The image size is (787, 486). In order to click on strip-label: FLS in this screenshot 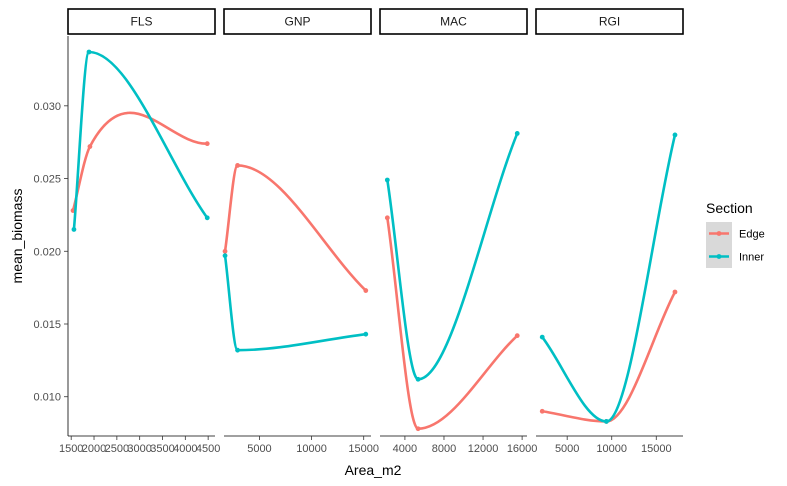, I will do `click(141, 22)`.